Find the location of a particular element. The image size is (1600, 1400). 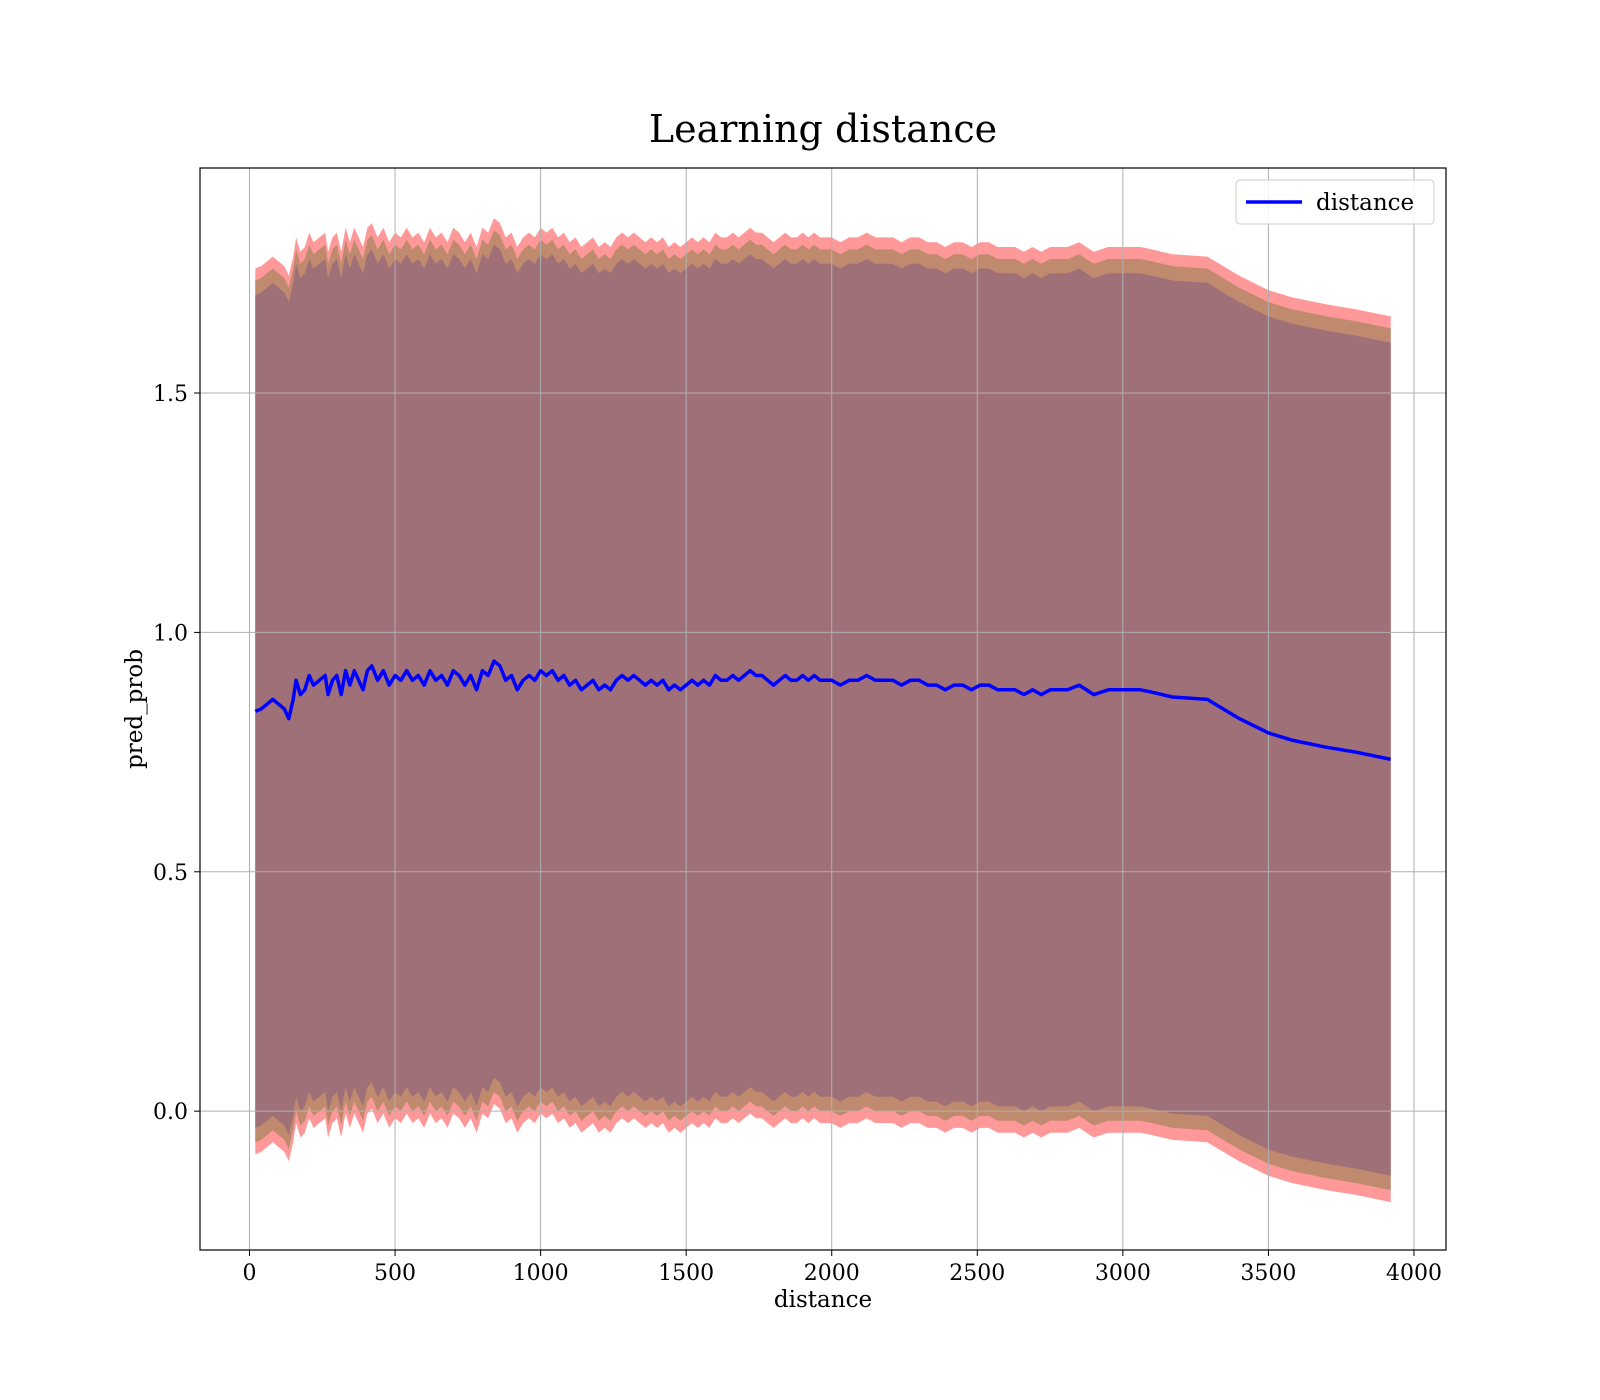

x-tick-label: 1000 is located at coordinates (541, 1273).